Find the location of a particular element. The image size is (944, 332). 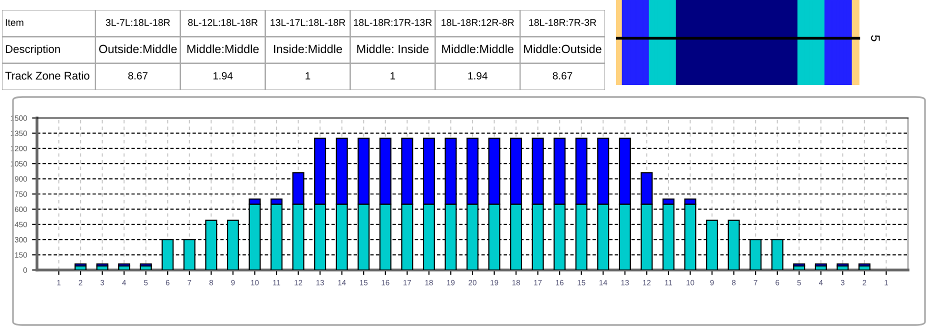

text: 18L-18R:17R-13R is located at coordinates (393, 22).